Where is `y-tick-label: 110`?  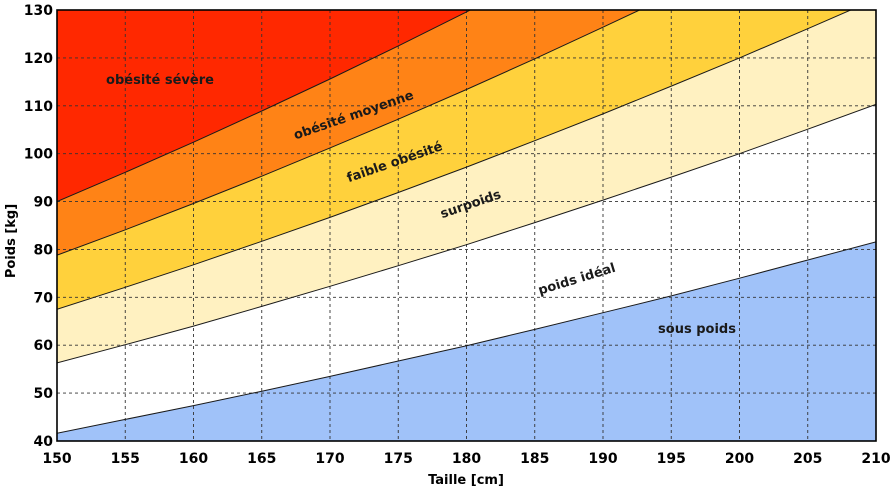 y-tick-label: 110 is located at coordinates (38, 107).